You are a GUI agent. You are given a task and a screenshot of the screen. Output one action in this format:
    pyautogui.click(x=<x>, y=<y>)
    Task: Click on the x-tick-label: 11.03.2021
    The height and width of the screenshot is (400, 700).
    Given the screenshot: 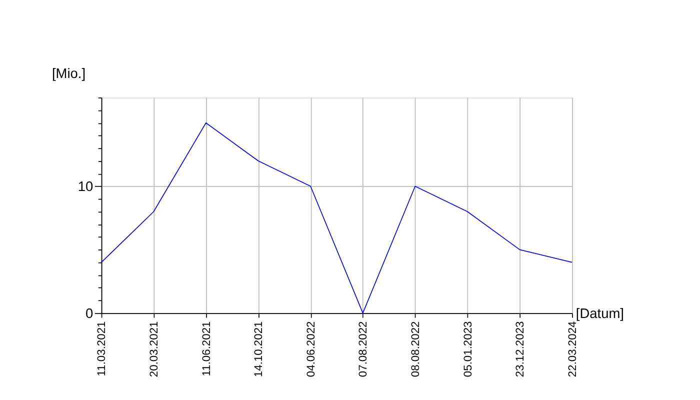 What is the action you would take?
    pyautogui.click(x=102, y=348)
    